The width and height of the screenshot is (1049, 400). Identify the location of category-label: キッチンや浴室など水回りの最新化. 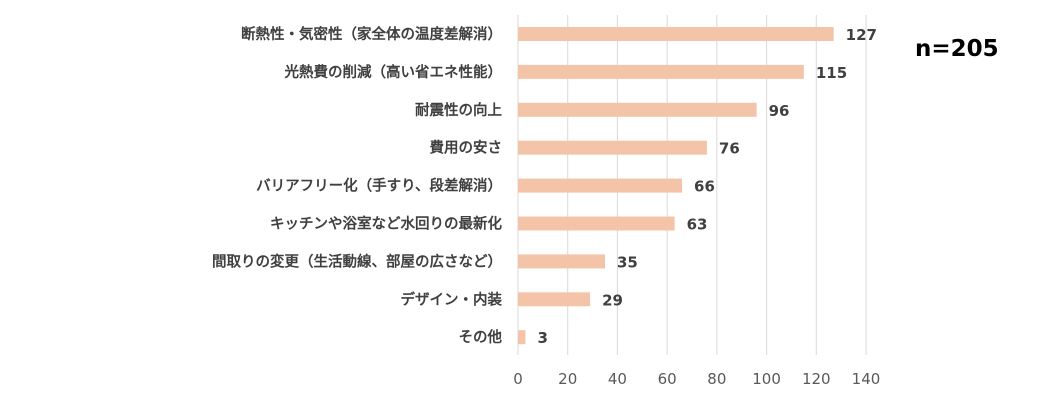
(386, 224).